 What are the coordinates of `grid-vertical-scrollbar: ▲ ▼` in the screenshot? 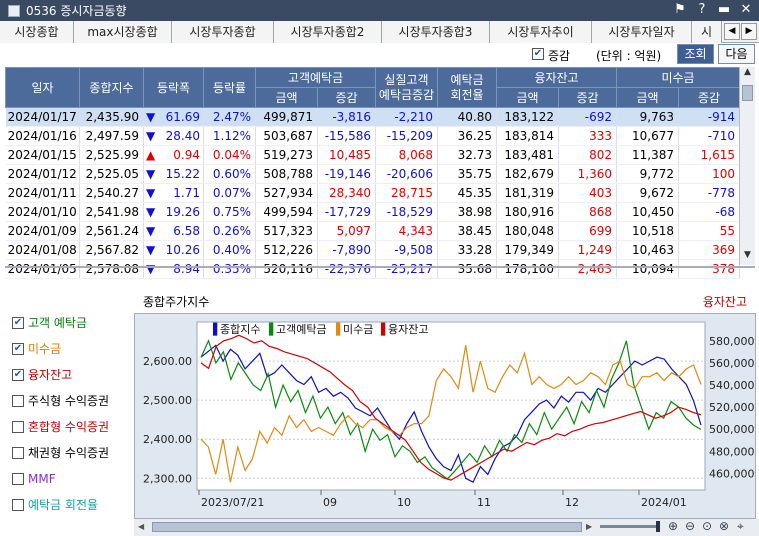 It's located at (747, 166).